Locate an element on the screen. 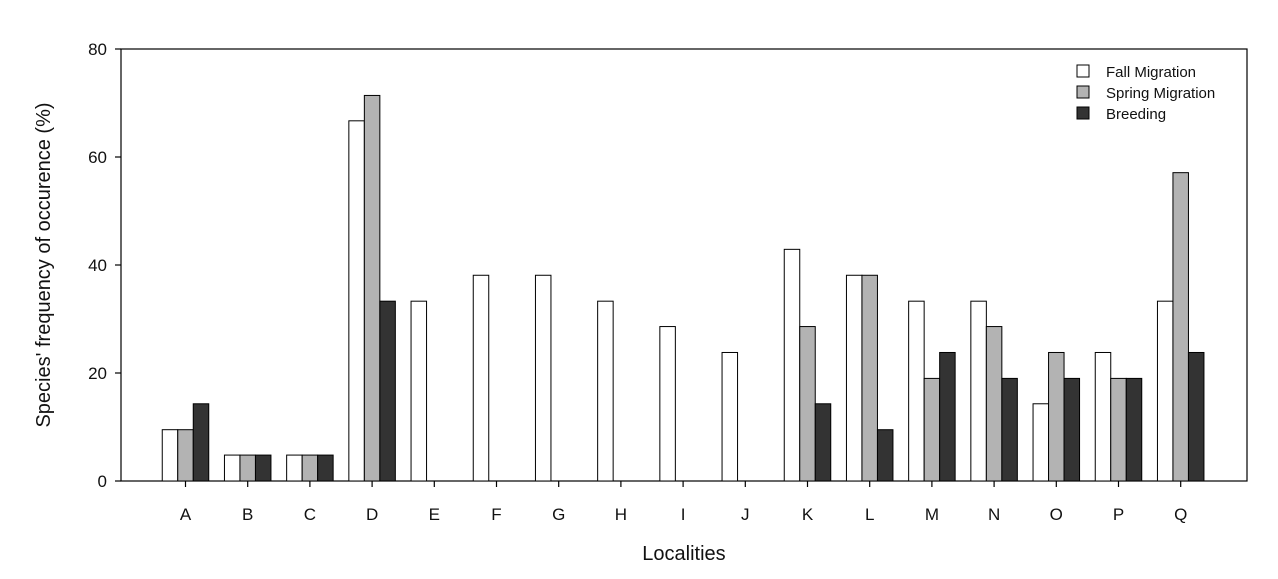  x-tick-label: H is located at coordinates (621, 514).